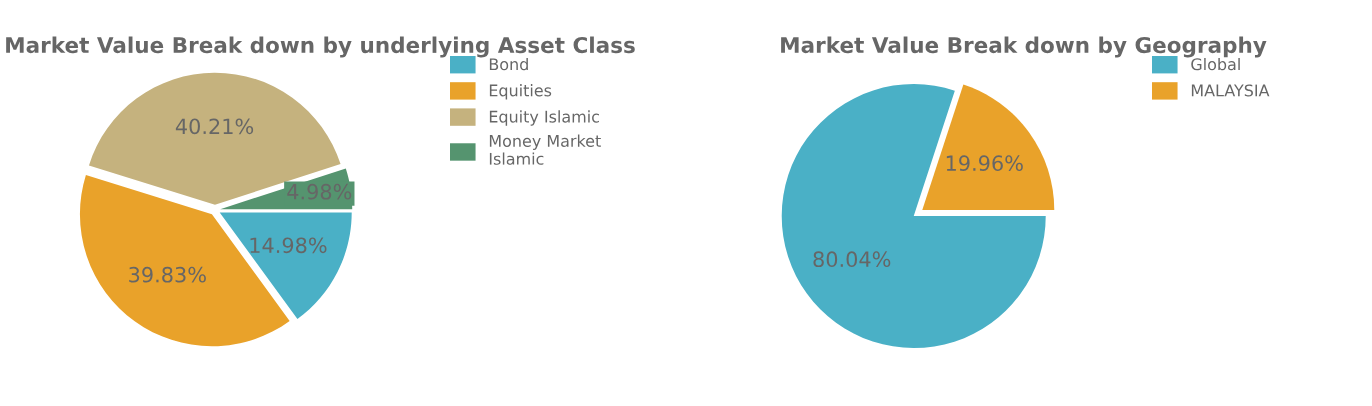 Image resolution: width=1372 pixels, height=406 pixels. Describe the element at coordinates (852, 259) in the screenshot. I see `data-label: 80.04%` at that location.